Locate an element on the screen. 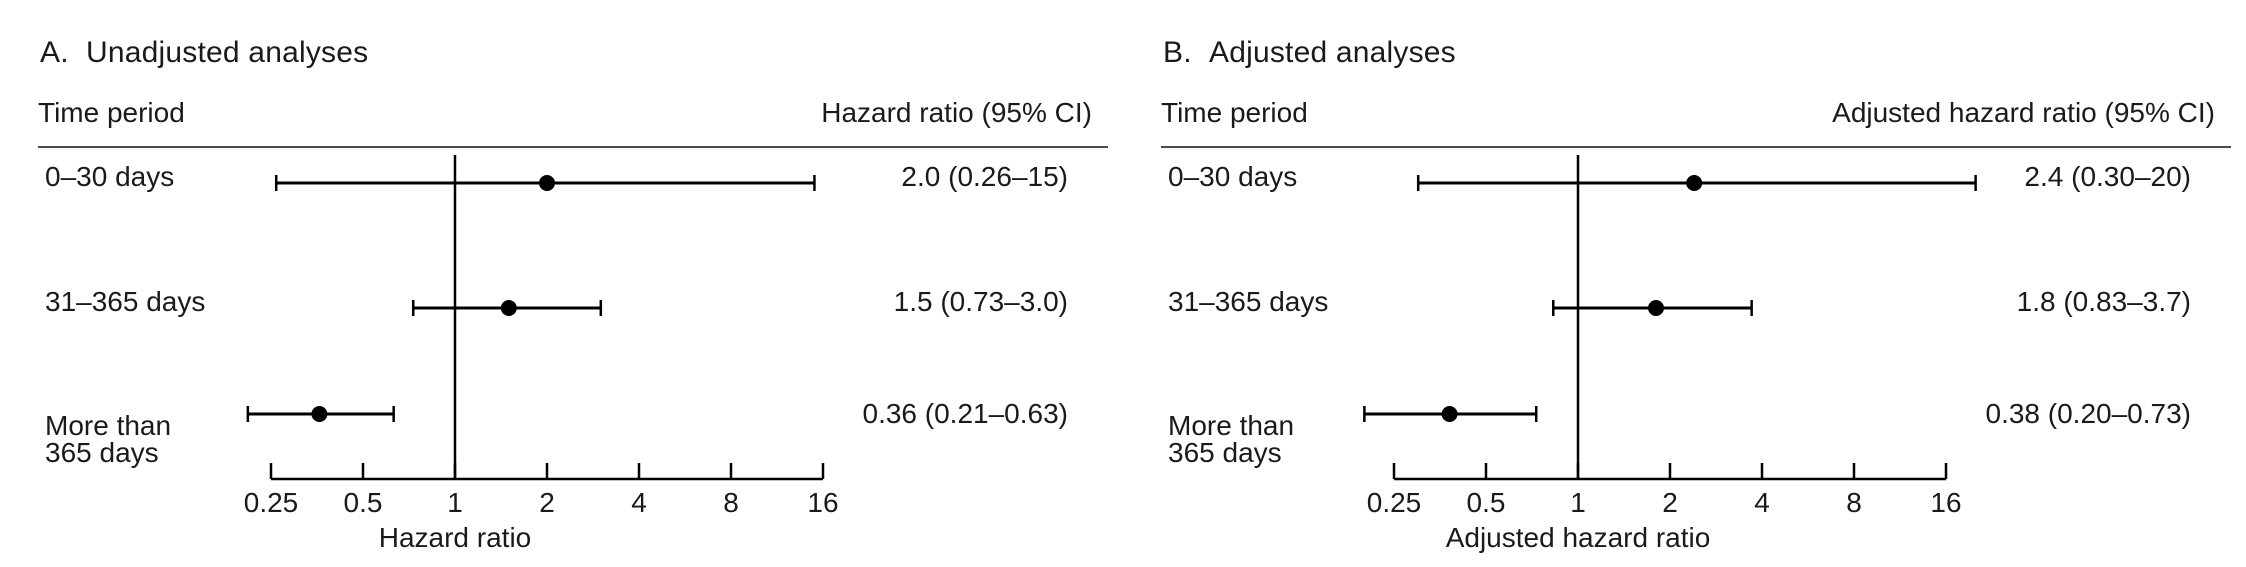 Image resolution: width=2246 pixels, height=567 pixels. column-header-adjusted-hazard-ratio: Adjusted hazard ratio (95% CI) is located at coordinates (2023, 112).